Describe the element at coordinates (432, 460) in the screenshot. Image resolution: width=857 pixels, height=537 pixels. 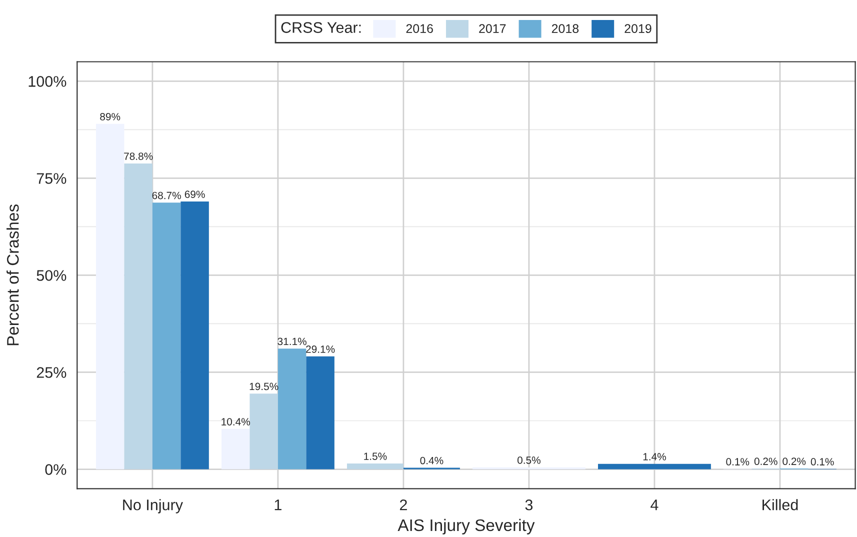
I see `data-label: 0.4%` at that location.